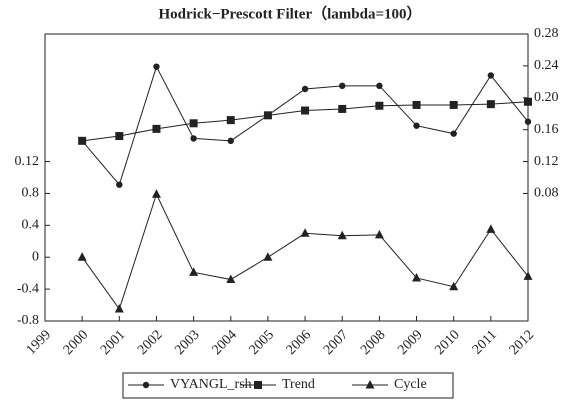 The height and width of the screenshot is (407, 579). What do you see at coordinates (211, 384) in the screenshot?
I see `legend-label: VYANGL_rsh` at bounding box center [211, 384].